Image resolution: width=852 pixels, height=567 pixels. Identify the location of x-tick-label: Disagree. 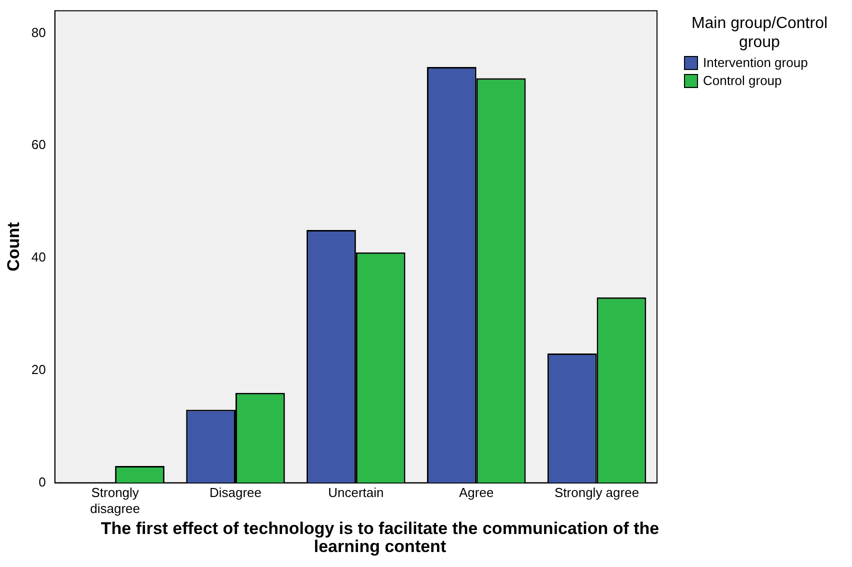
(235, 492).